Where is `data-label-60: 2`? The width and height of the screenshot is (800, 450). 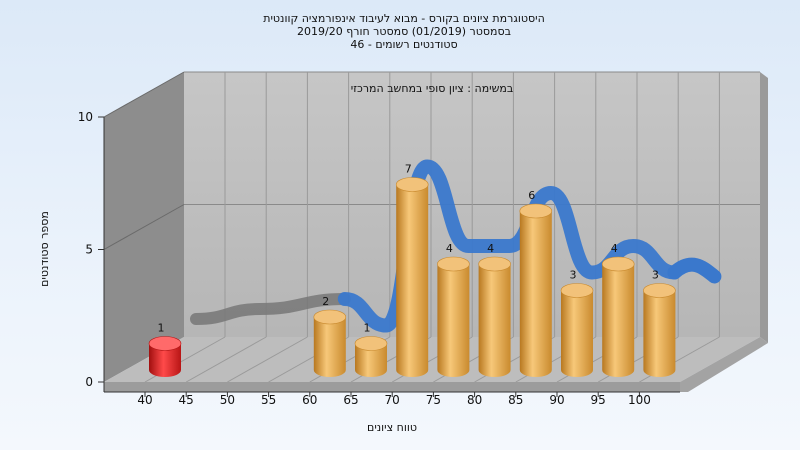
data-label-60: 2 is located at coordinates (325, 301).